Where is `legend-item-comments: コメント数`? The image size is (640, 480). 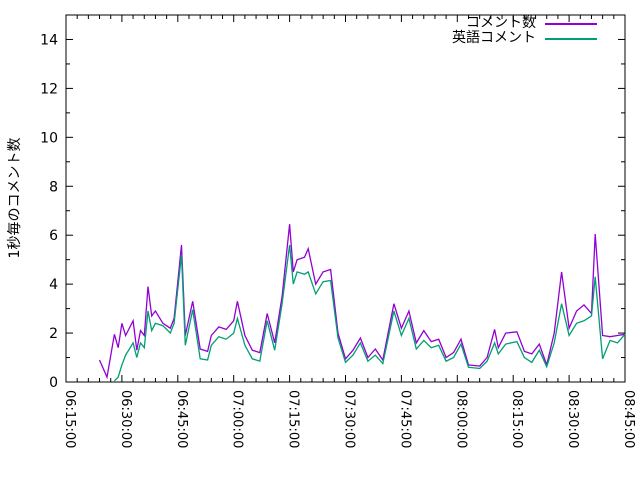
legend-item-comments: コメント数 is located at coordinates (524, 23).